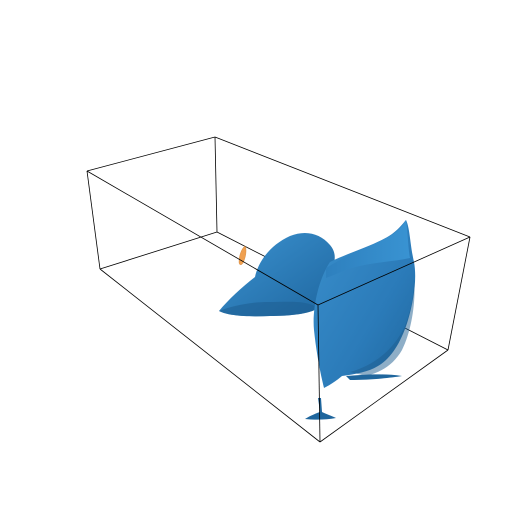  What do you see at coordinates (382, 328) in the screenshot?
I see `main-surface-body-shade` at bounding box center [382, 328].